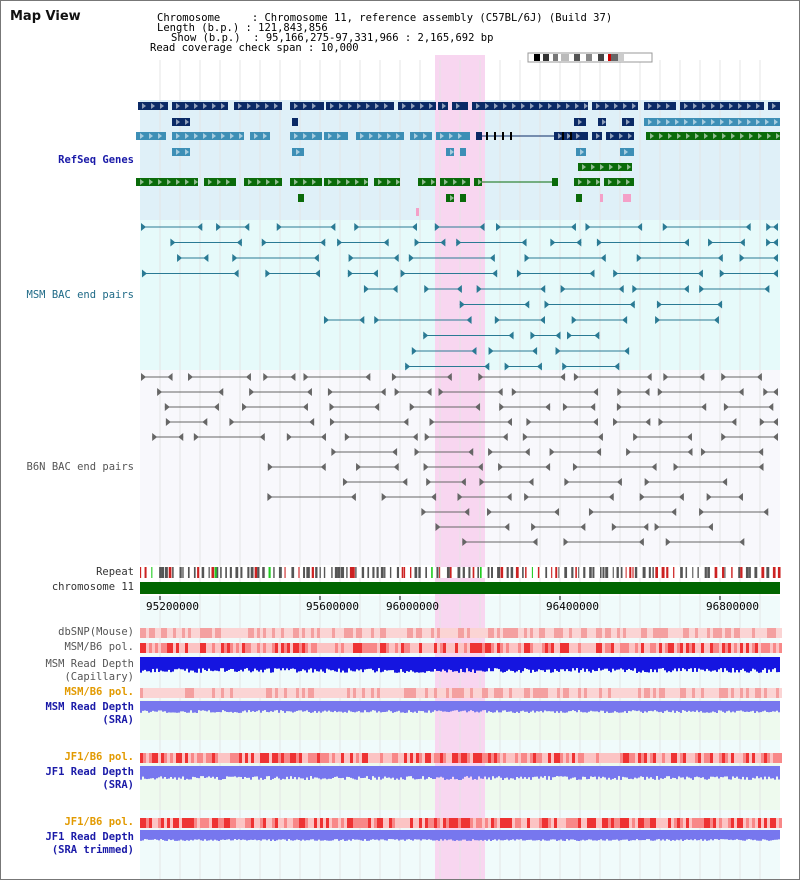 The height and width of the screenshot is (880, 800). What do you see at coordinates (181, 122) in the screenshot?
I see `gene-exon` at bounding box center [181, 122].